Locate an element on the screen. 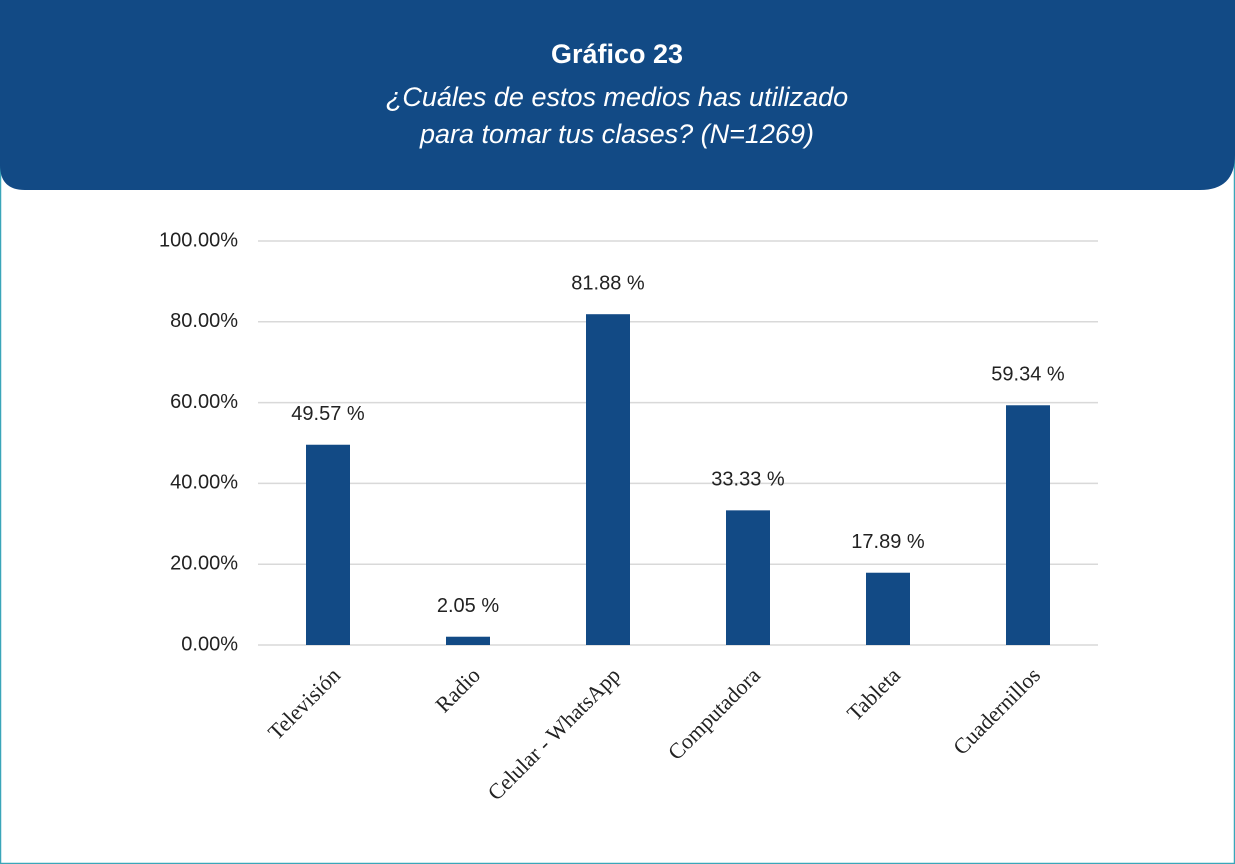 The height and width of the screenshot is (864, 1235). y-tick-label: 40.00% is located at coordinates (204, 483).